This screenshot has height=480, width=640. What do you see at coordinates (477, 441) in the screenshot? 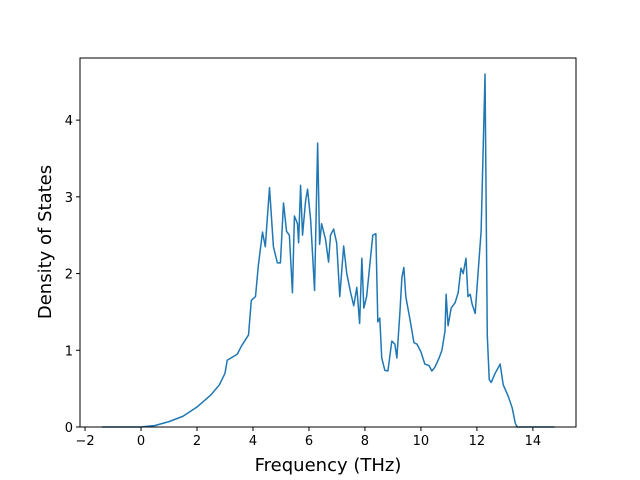
I see `x-tick-label: 12` at bounding box center [477, 441].